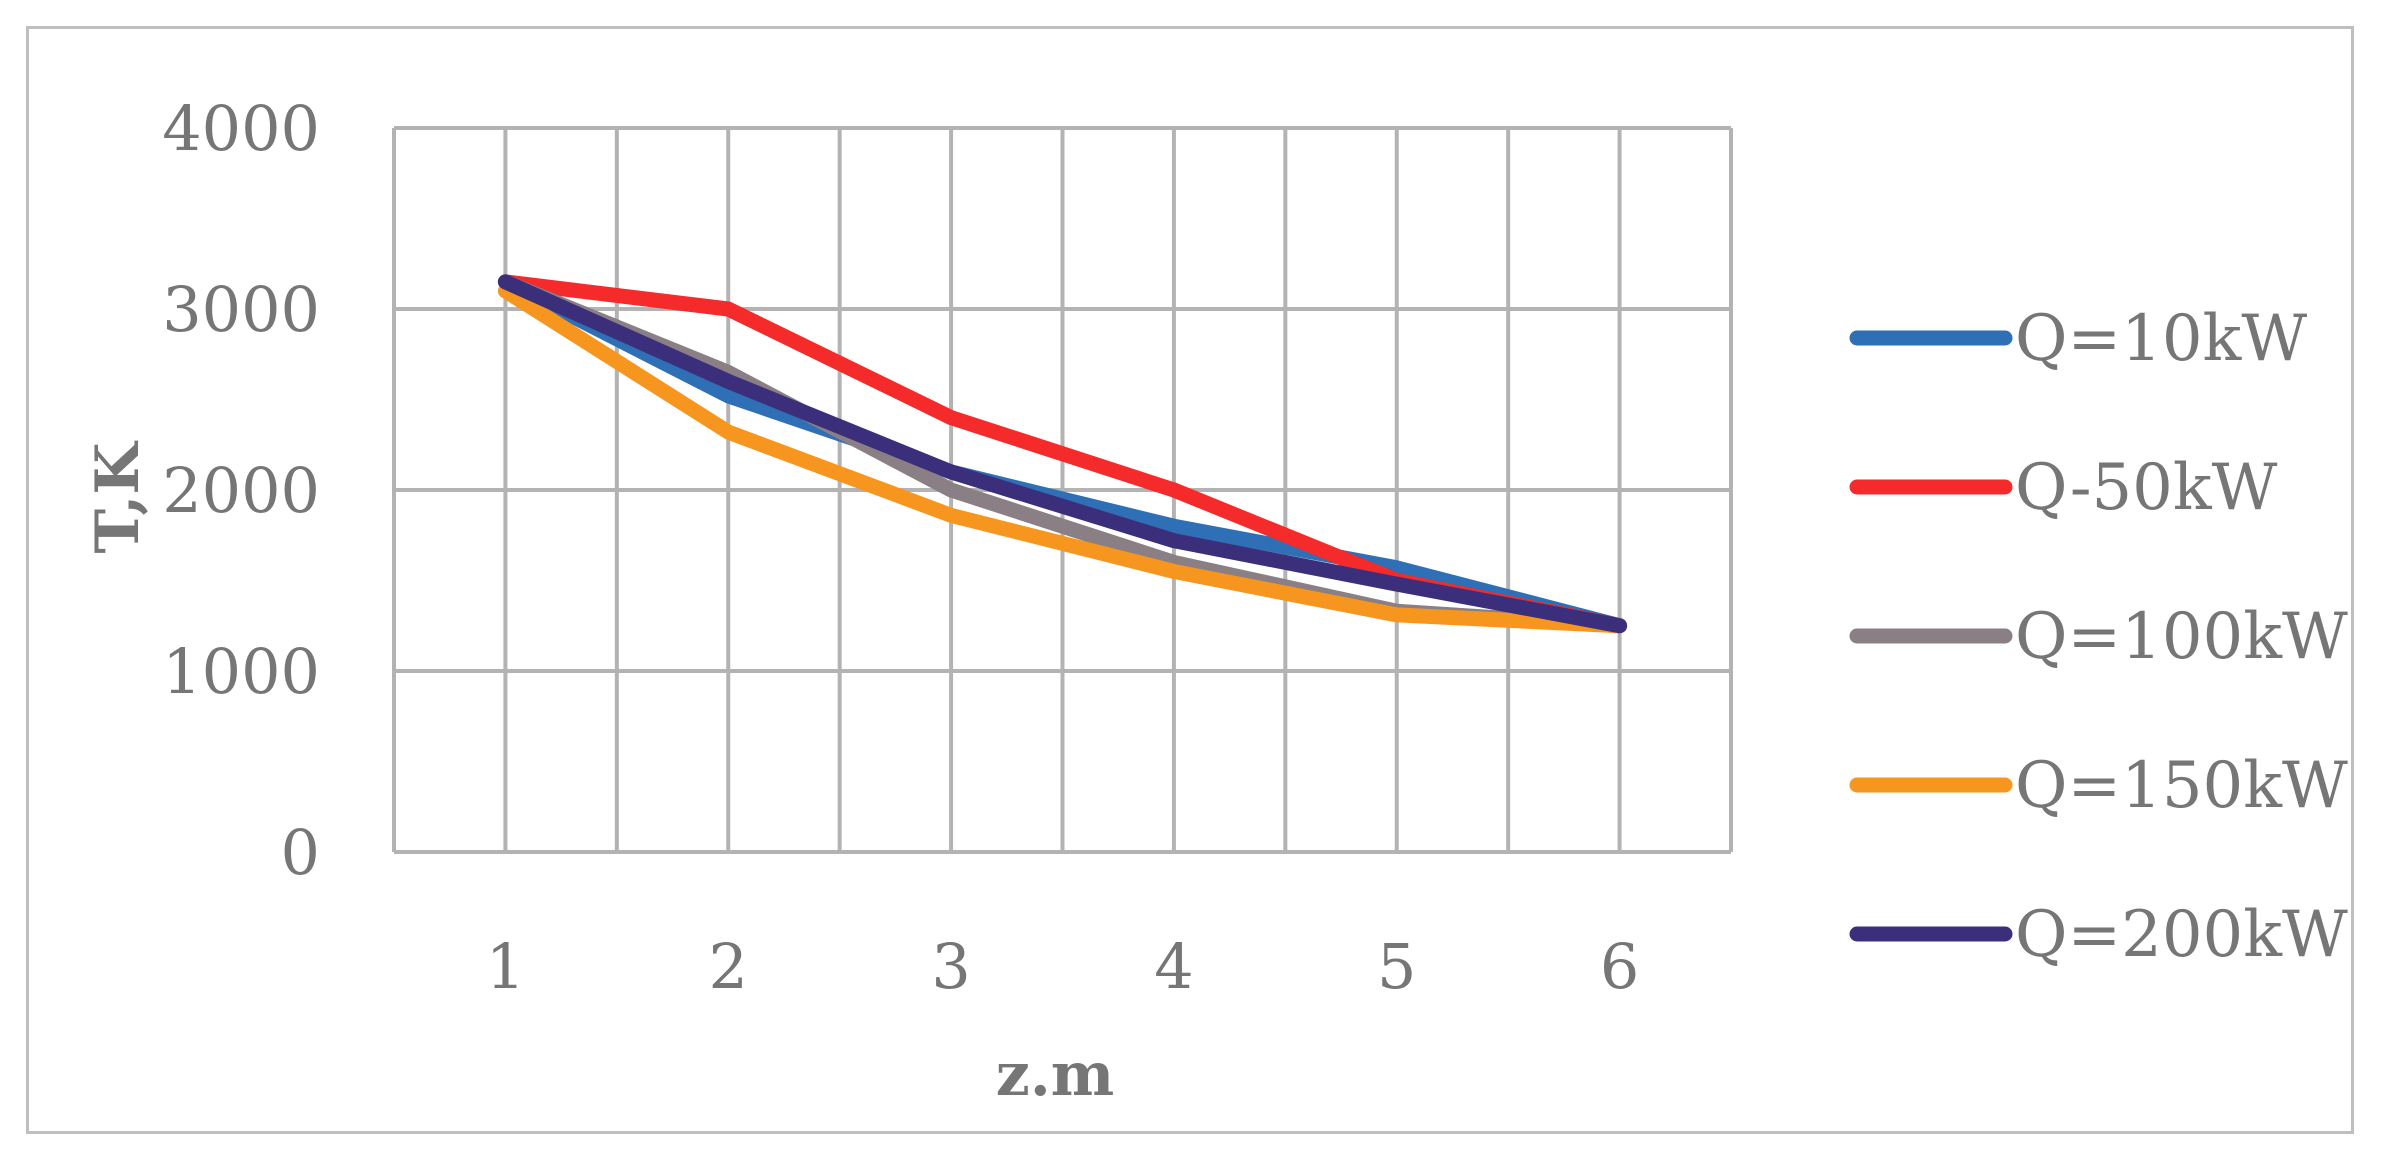  What do you see at coordinates (950, 966) in the screenshot?
I see `x-tick-label: 3` at bounding box center [950, 966].